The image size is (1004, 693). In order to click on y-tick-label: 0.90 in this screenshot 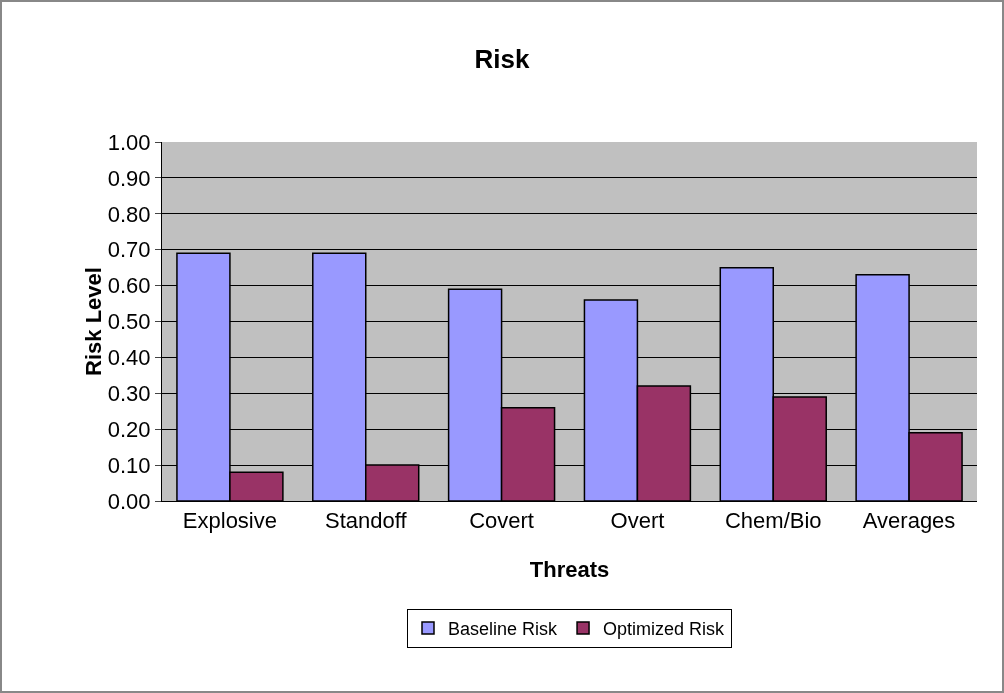, I will do `click(129, 178)`.